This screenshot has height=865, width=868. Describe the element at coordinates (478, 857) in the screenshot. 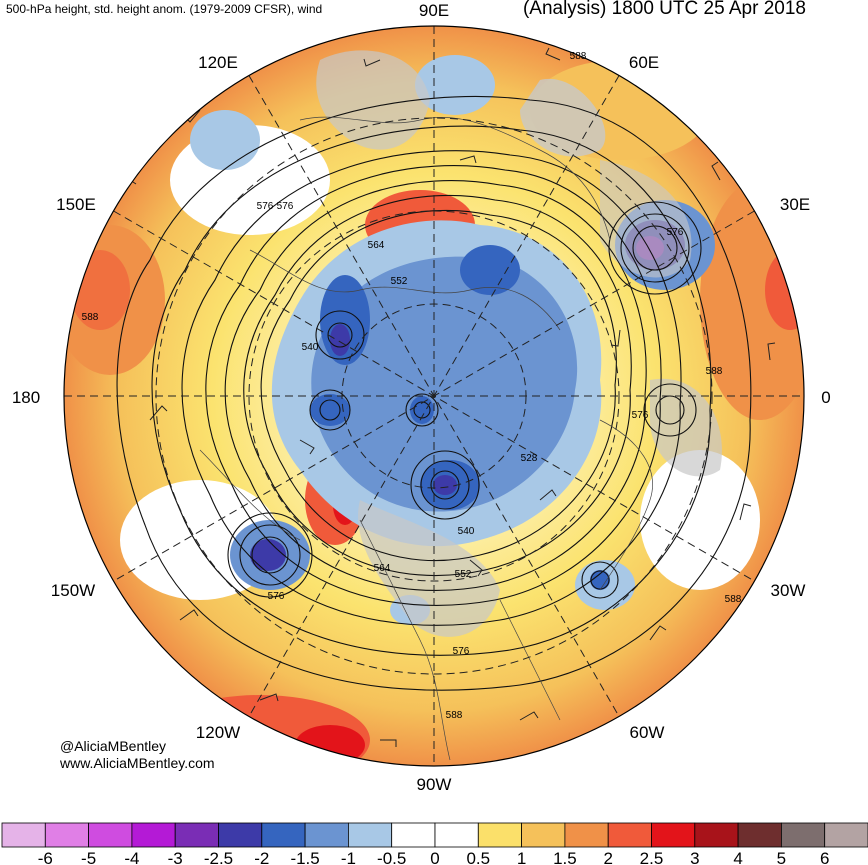

I see `colorbar-tick-label: 0.5` at that location.